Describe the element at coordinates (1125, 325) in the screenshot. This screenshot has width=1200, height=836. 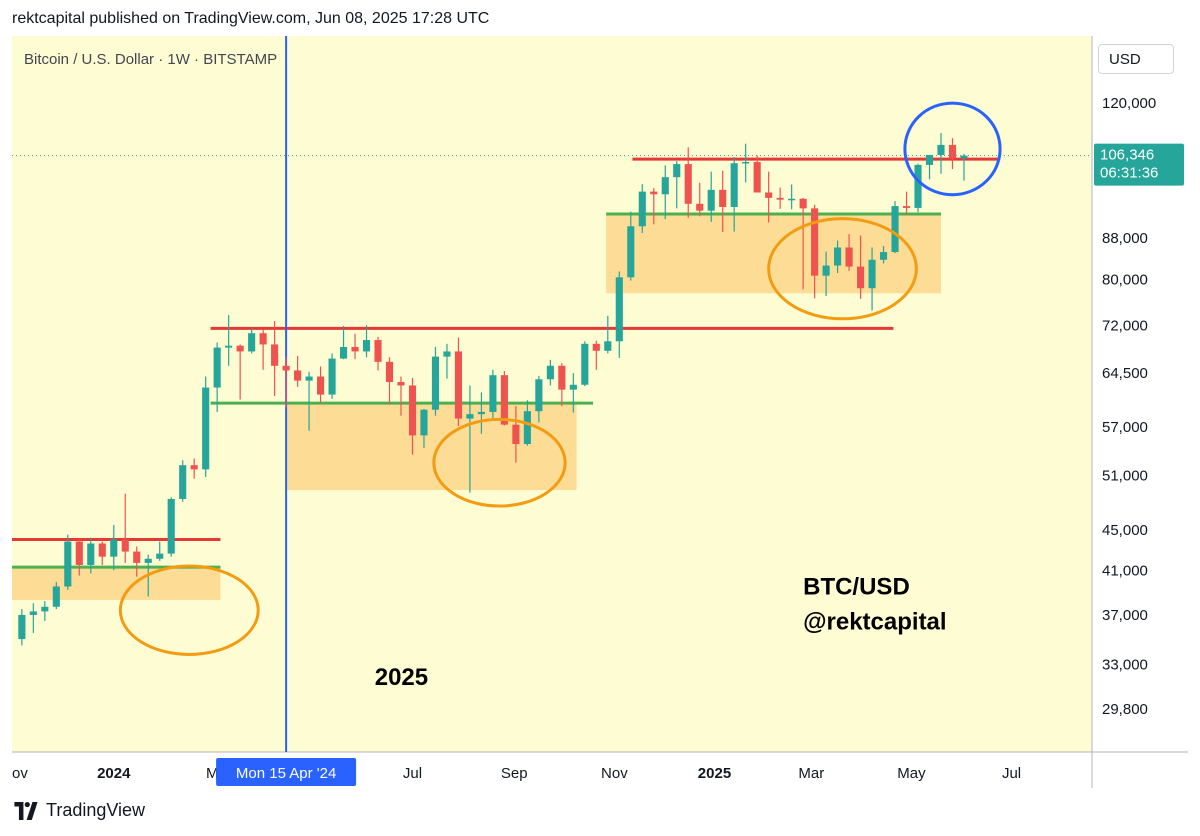
I see `y-tick-label: 72,000` at that location.